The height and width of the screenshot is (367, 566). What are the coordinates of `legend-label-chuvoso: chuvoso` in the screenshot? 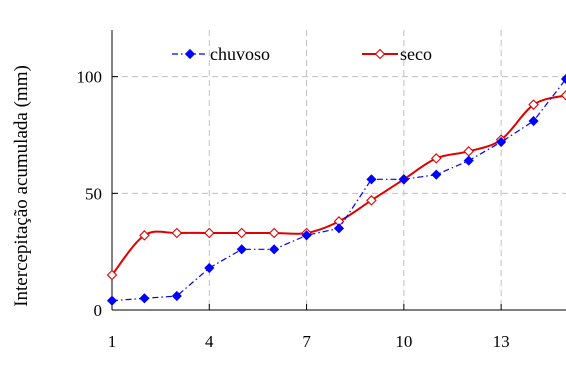 It's located at (240, 54).